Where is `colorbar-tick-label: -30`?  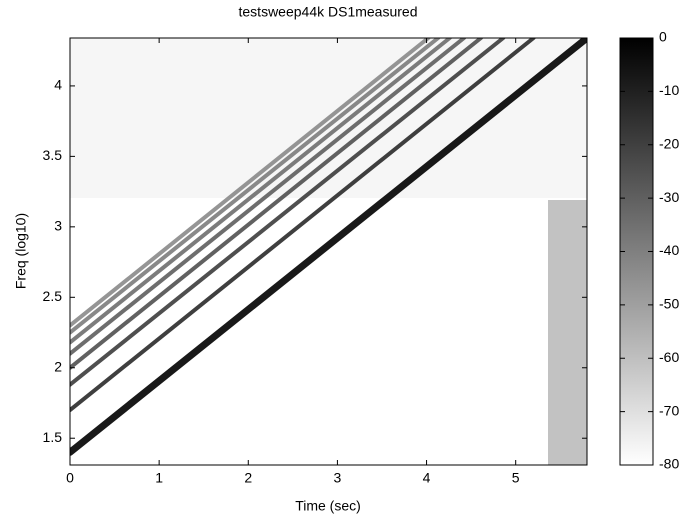 colorbar-tick-label: -30 is located at coordinates (669, 197).